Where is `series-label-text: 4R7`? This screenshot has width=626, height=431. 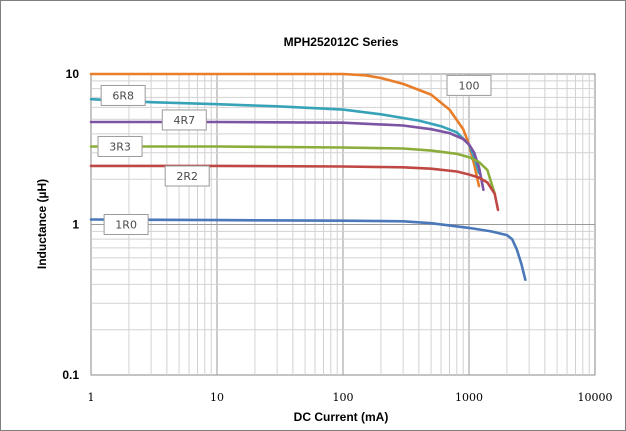
series-label-text: 4R7 is located at coordinates (184, 120).